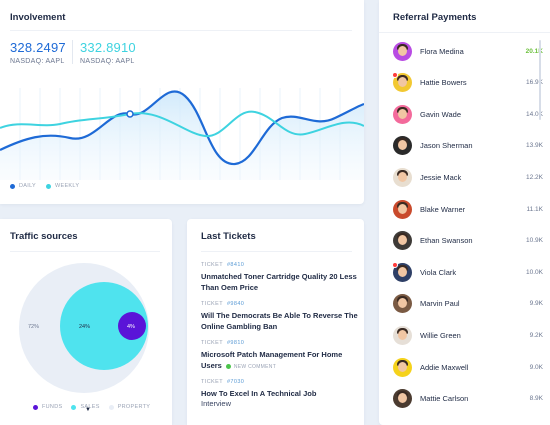 The height and width of the screenshot is (425, 550). Describe the element at coordinates (536, 399) in the screenshot. I see `referral-value: 8.9K` at that location.